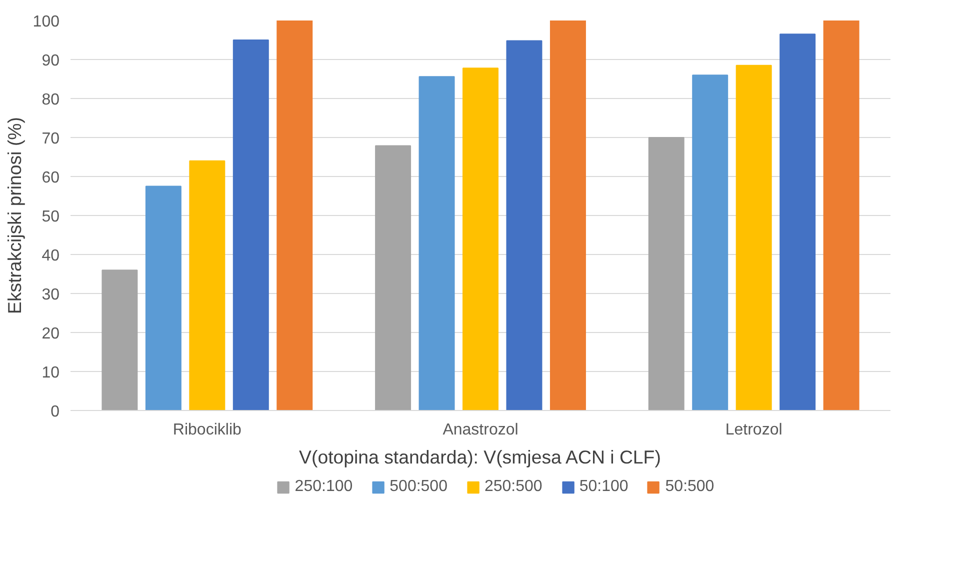  I want to click on y-tick-label: 70, so click(51, 139).